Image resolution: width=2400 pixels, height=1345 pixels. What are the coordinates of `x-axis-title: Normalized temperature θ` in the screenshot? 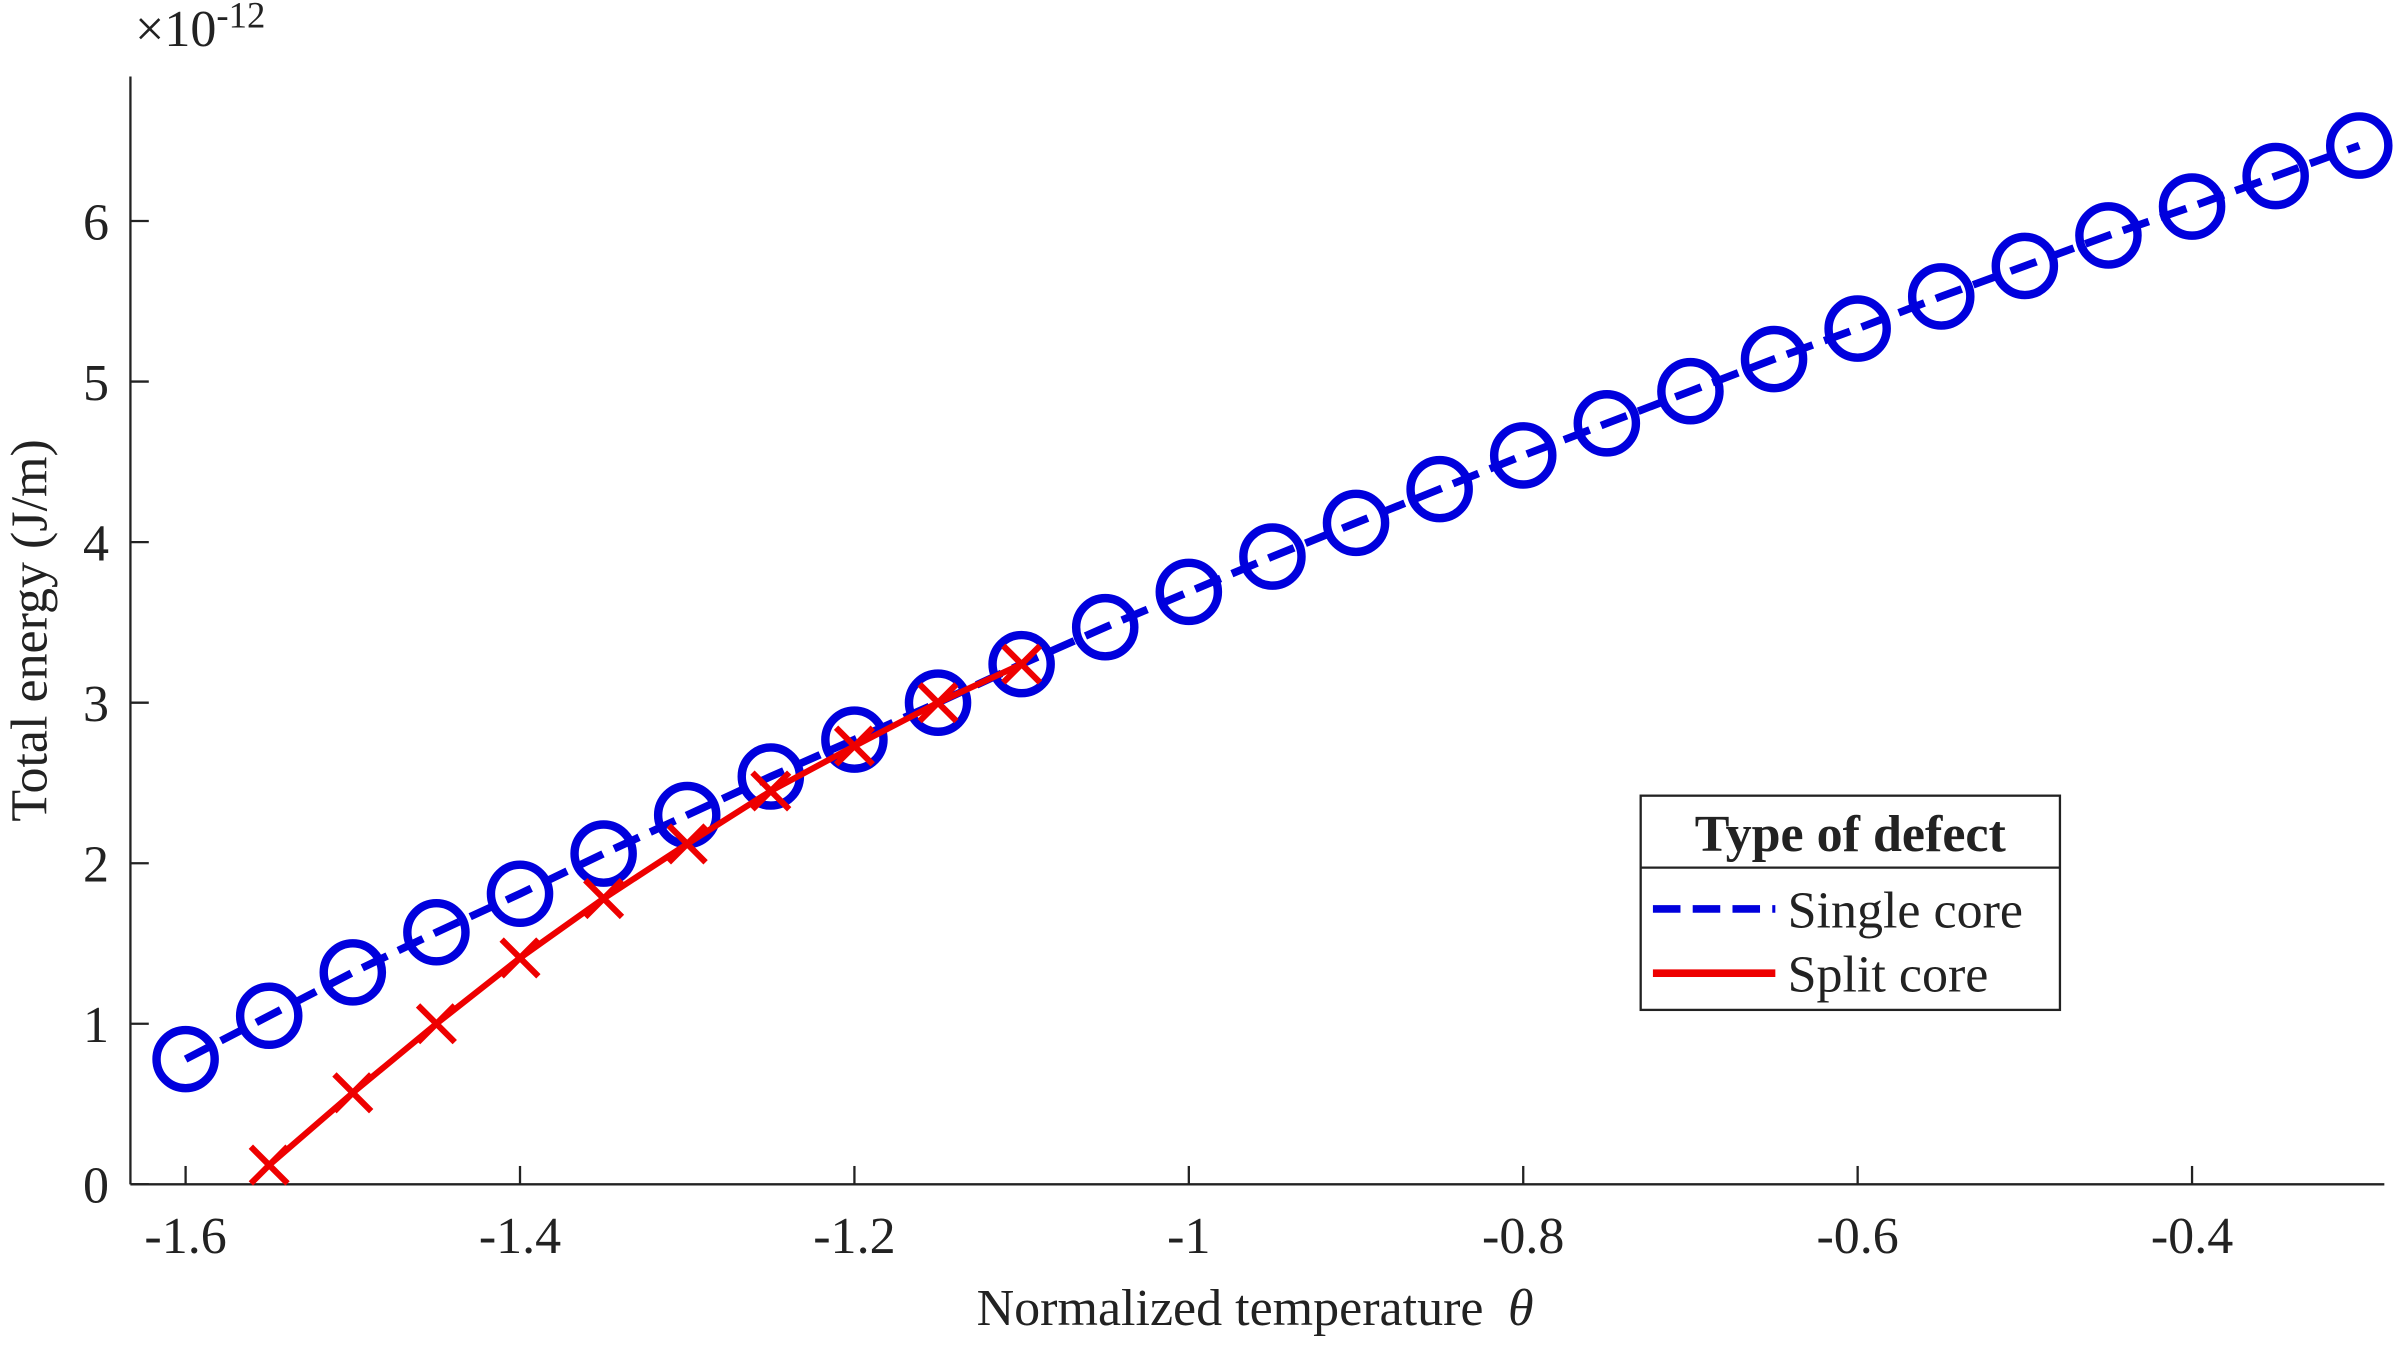 It's located at (1255, 1308).